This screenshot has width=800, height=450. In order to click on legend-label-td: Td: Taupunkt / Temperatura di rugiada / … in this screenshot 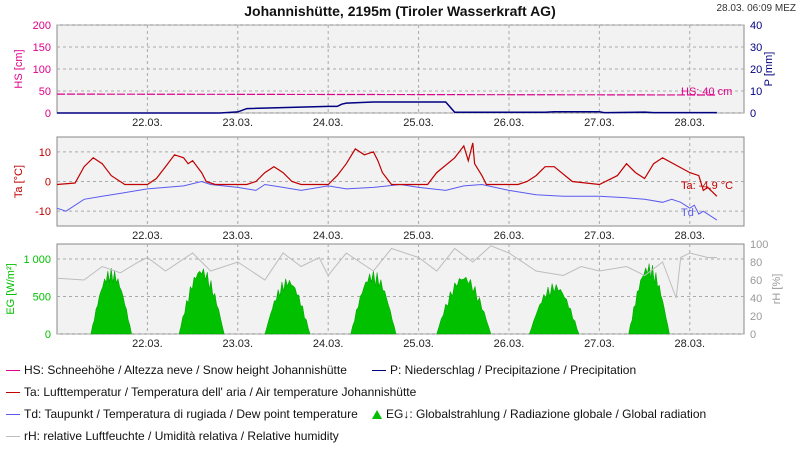, I will do `click(191, 414)`.